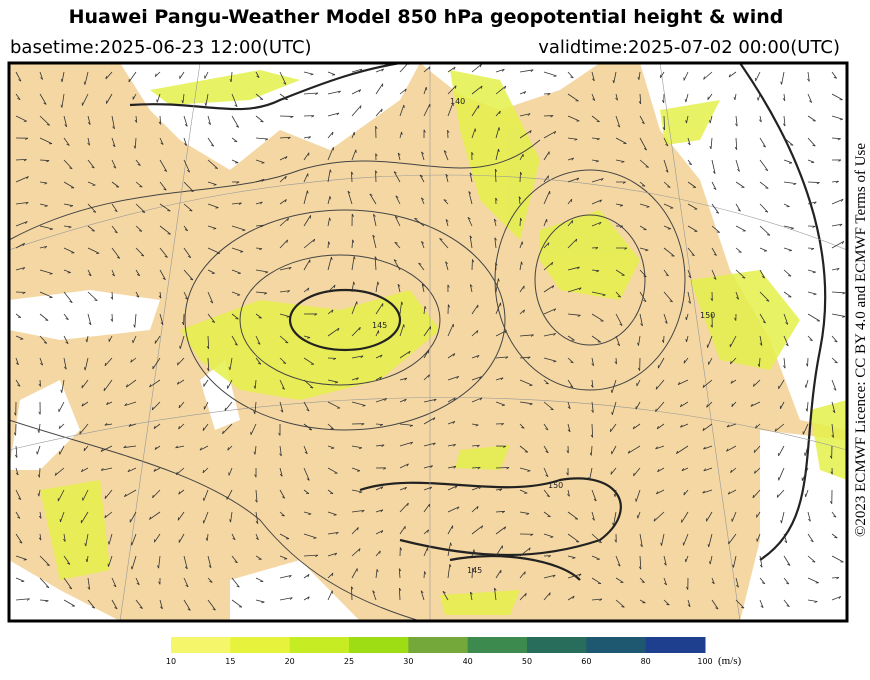 The width and height of the screenshot is (870, 680). What do you see at coordinates (161, 47) in the screenshot?
I see `basetime: basetime:2025-06-23 12:00(UTC)` at bounding box center [161, 47].